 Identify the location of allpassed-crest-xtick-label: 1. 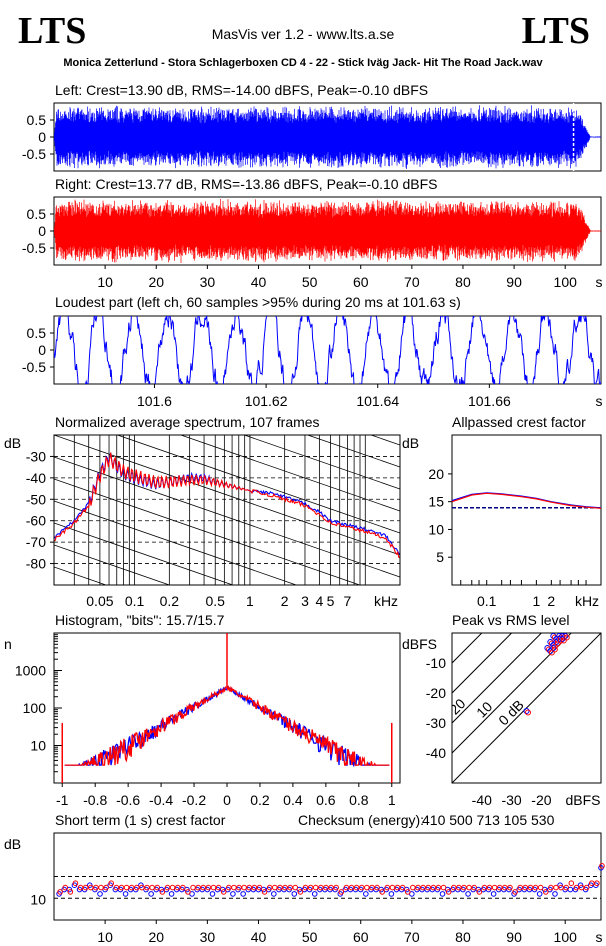
(536, 601).